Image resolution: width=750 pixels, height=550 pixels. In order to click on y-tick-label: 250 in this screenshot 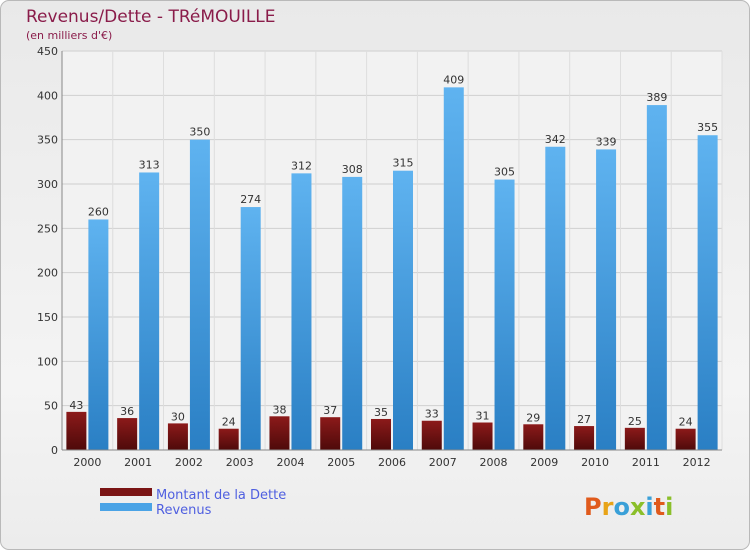, I will do `click(47, 228)`.